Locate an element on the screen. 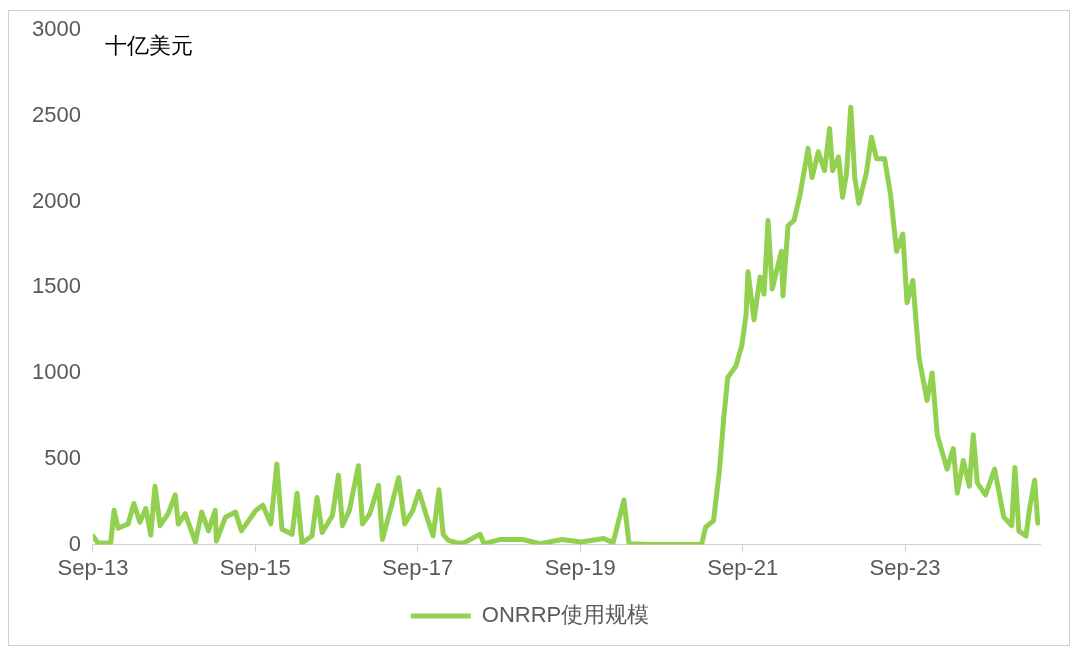 The image size is (1080, 657). y-axis-title: 十亿美元 is located at coordinates (148, 46).